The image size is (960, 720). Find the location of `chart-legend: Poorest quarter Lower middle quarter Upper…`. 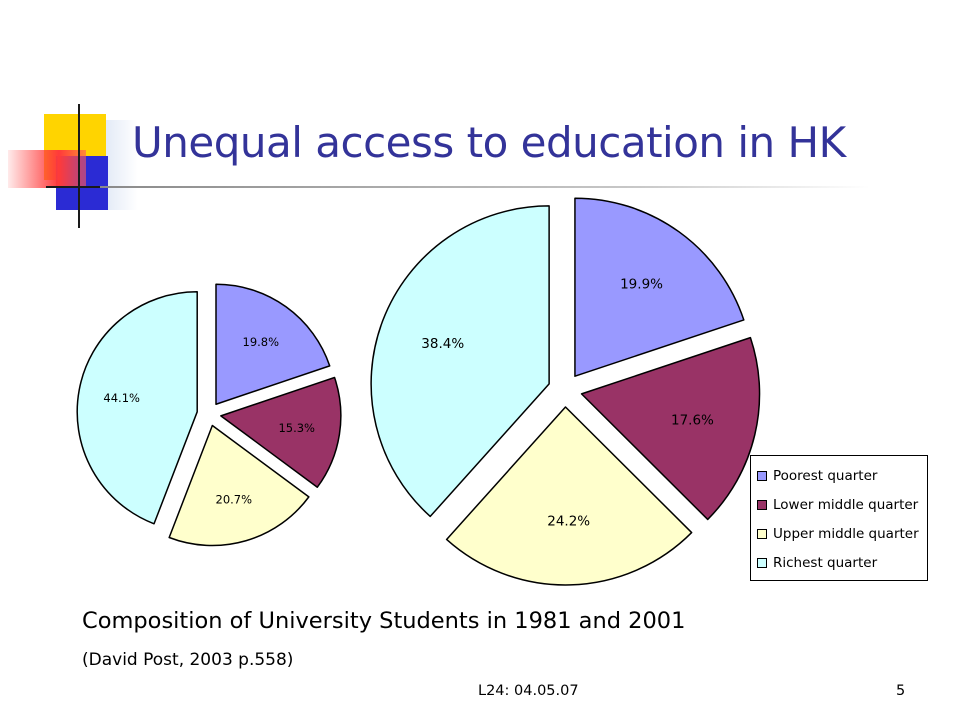

chart-legend: Poorest quarter Lower middle quarter Upper… is located at coordinates (839, 518).